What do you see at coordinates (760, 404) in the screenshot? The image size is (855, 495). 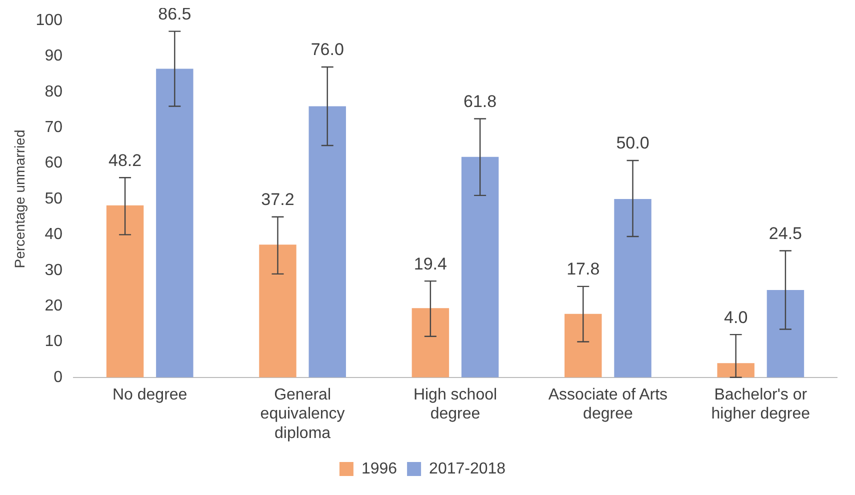 I see `x-tick-label: Bachelor's or higher degree` at bounding box center [760, 404].